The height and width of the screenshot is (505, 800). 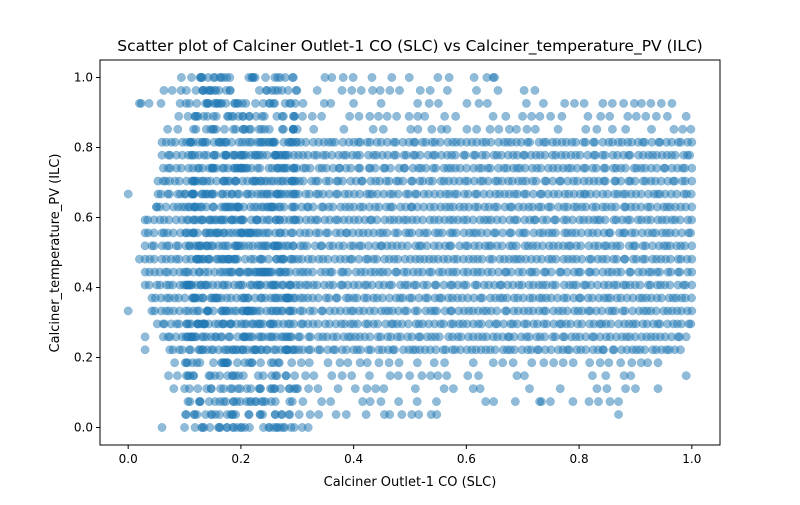 I want to click on y-tick-label: 0.4, so click(x=83, y=288).